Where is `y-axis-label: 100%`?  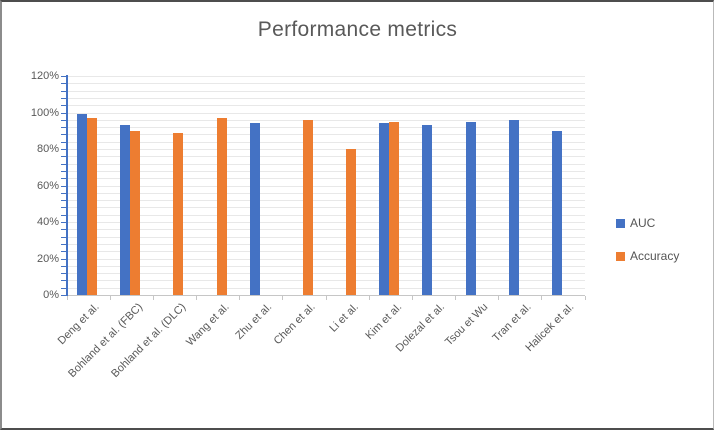 y-axis-label: 100% is located at coordinates (44, 112).